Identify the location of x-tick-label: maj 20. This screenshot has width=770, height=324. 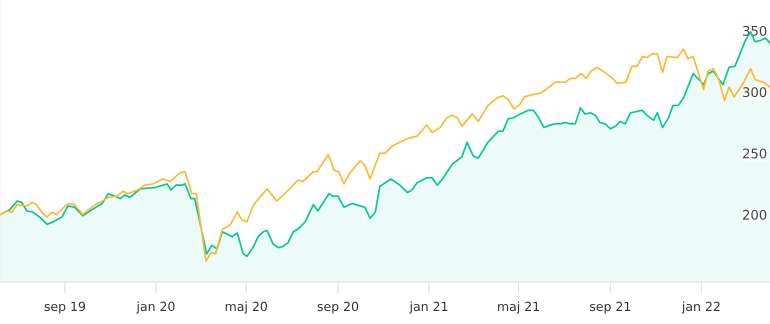
(246, 307).